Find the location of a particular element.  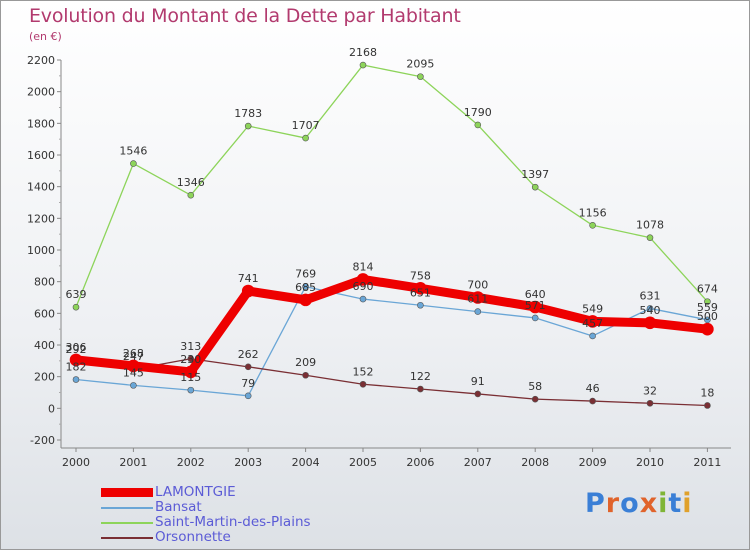

legend-swatch is located at coordinates (127, 492).